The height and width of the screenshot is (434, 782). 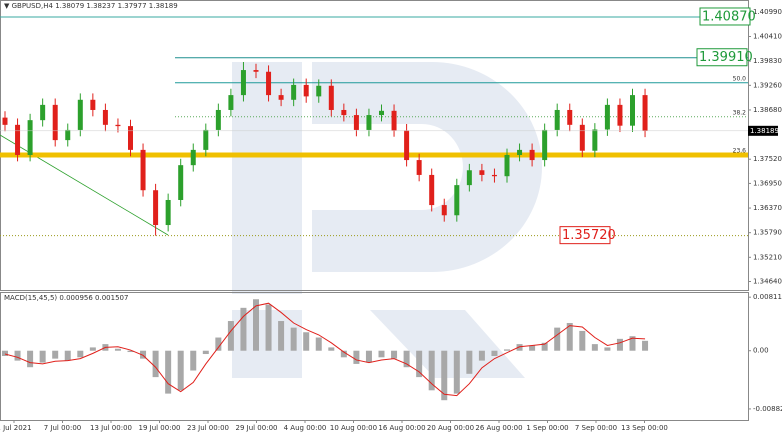 What do you see at coordinates (208, 428) in the screenshot?
I see `x-tick-label: 23 Jul 00:00` at bounding box center [208, 428].